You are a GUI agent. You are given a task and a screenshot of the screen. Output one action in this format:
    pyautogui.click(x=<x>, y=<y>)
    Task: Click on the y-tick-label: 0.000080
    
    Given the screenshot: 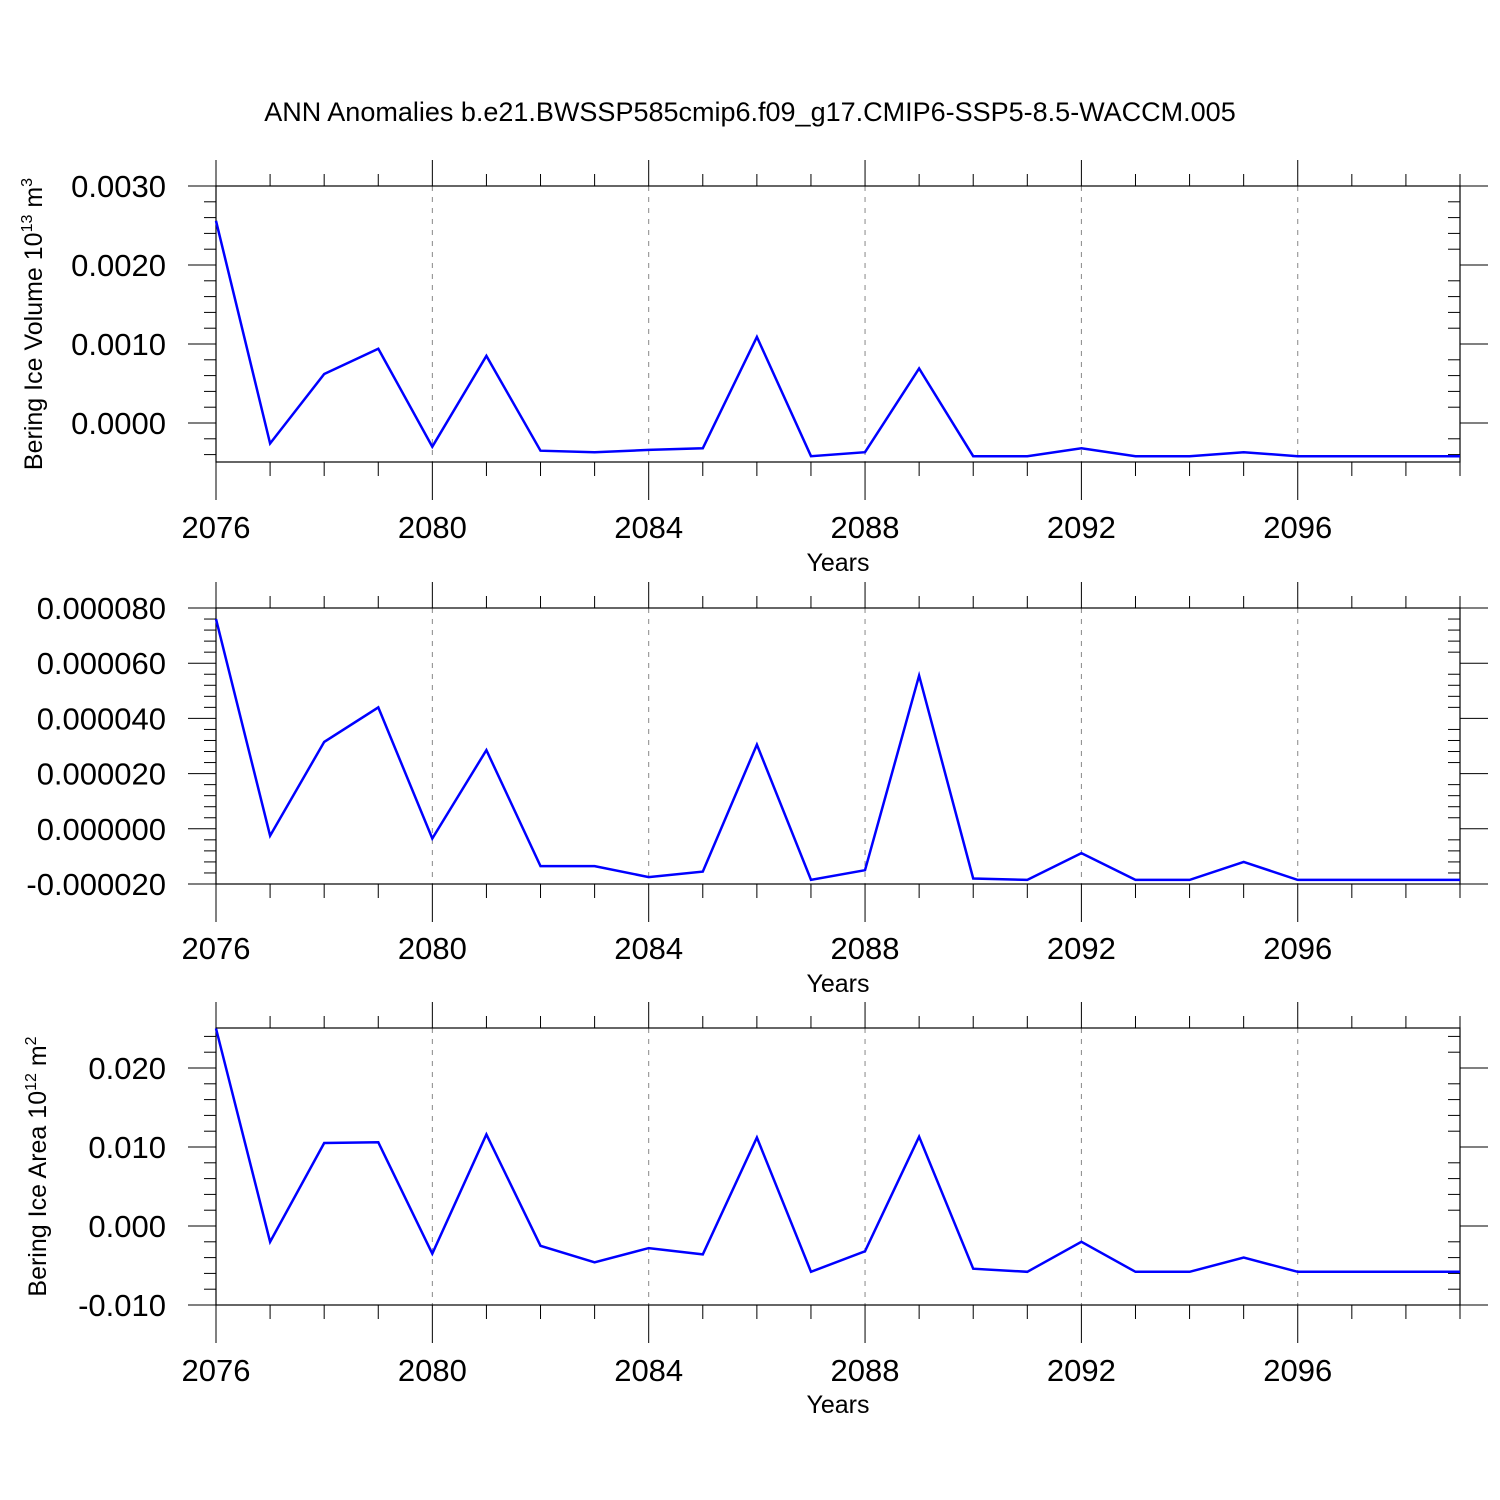 What is the action you would take?
    pyautogui.click(x=101, y=608)
    